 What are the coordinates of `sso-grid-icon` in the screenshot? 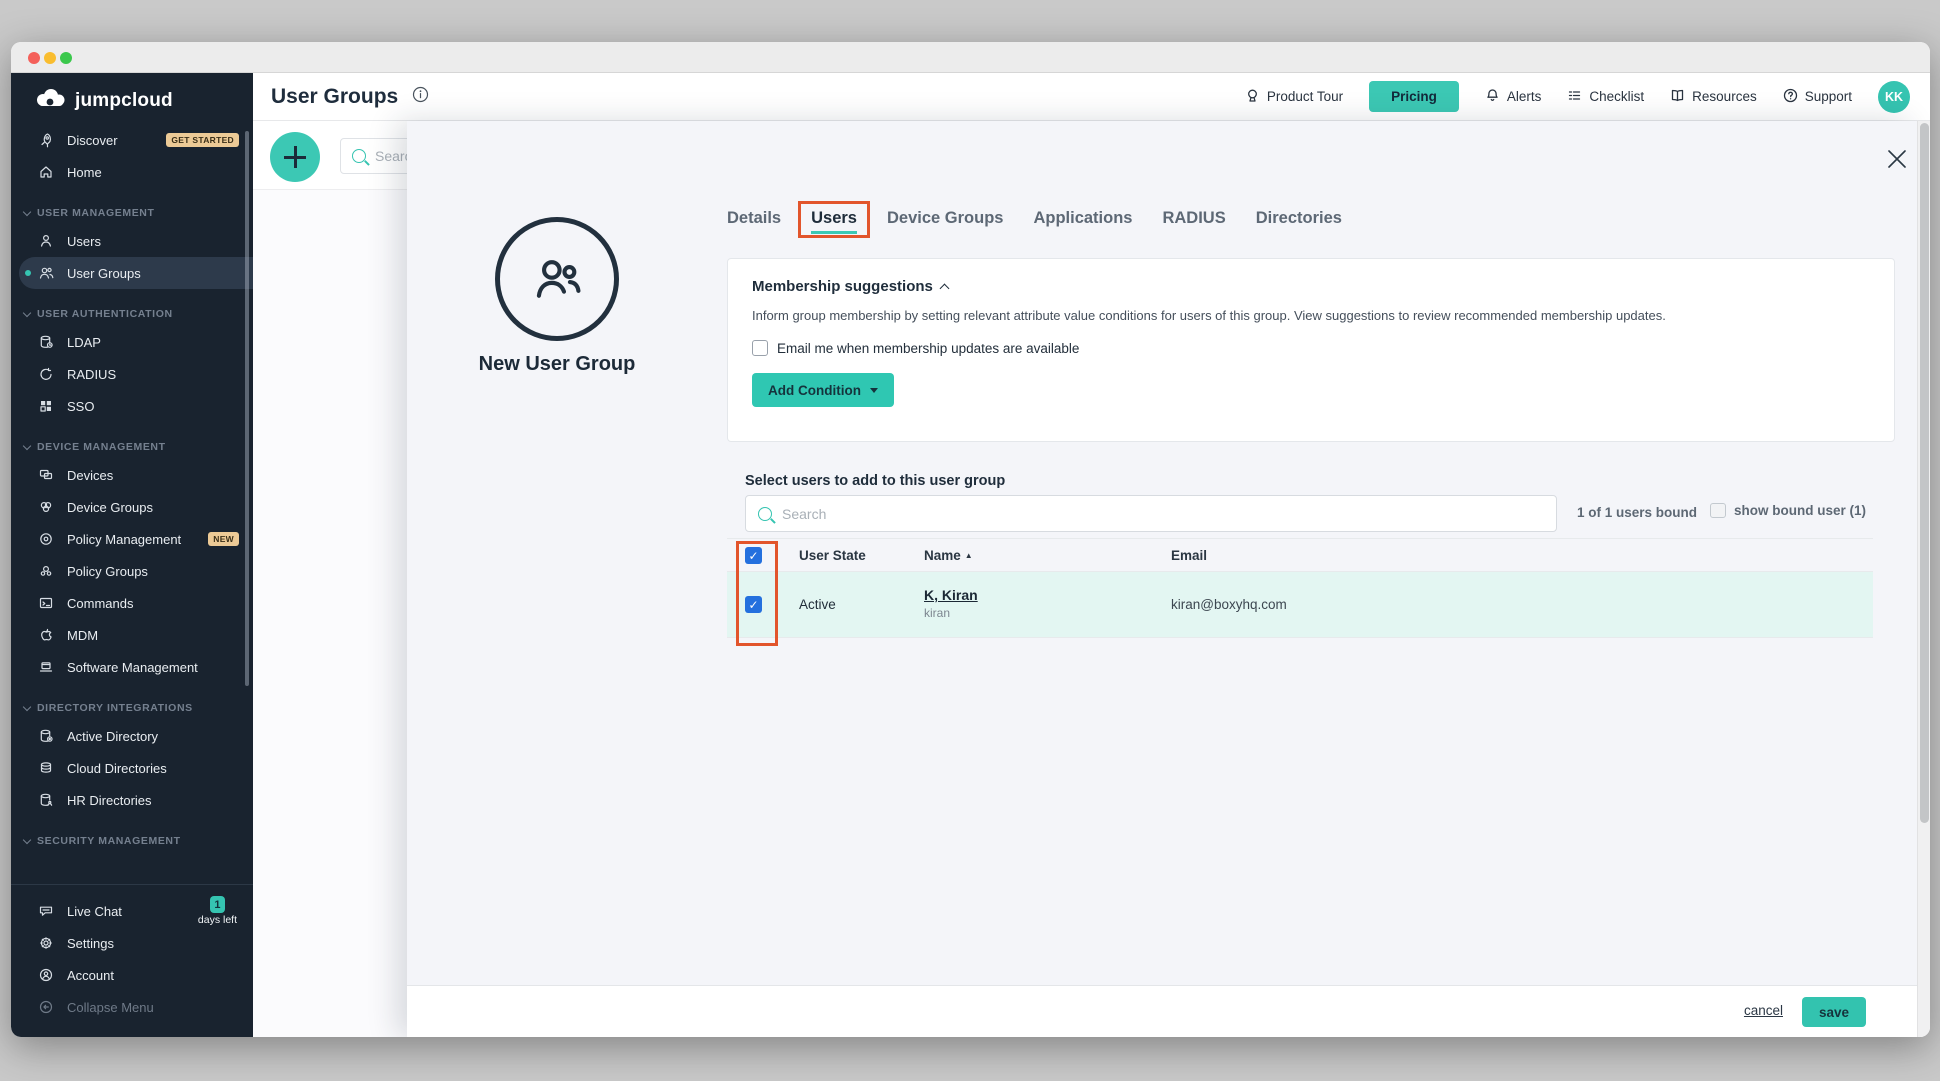 It's located at (46, 406).